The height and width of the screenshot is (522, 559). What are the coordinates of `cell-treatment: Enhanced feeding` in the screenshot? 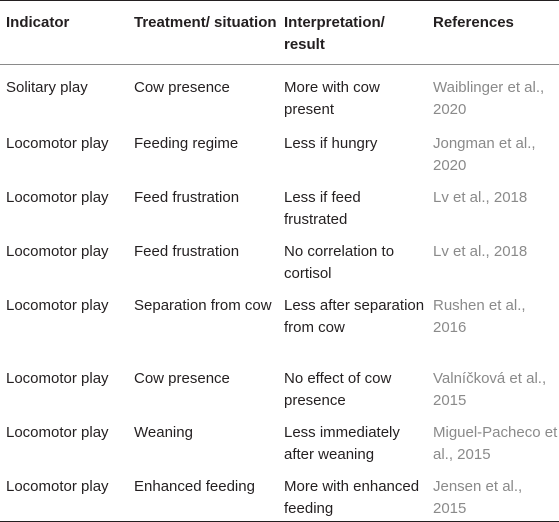 It's located at (203, 494).